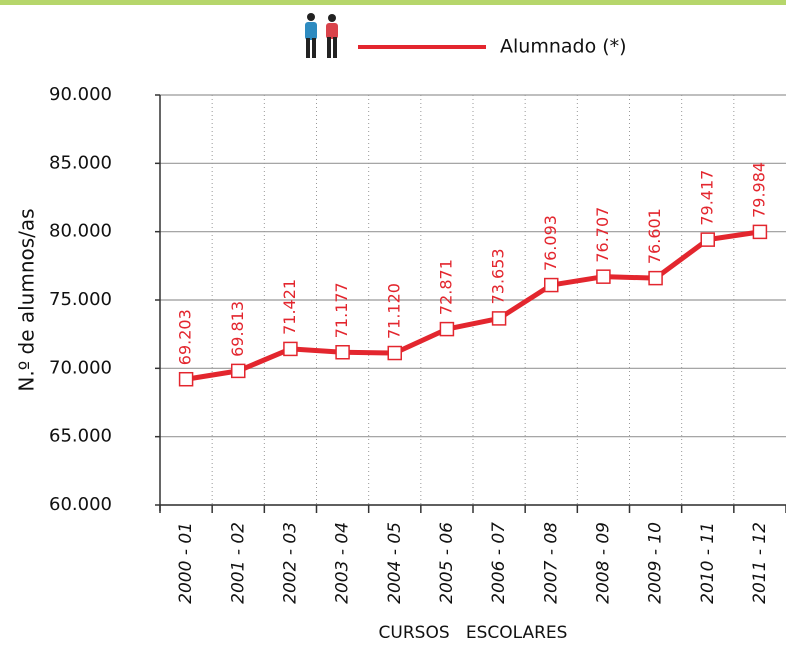 This screenshot has height=645, width=786. I want to click on x-tick-label: 2005 - 06, so click(447, 563).